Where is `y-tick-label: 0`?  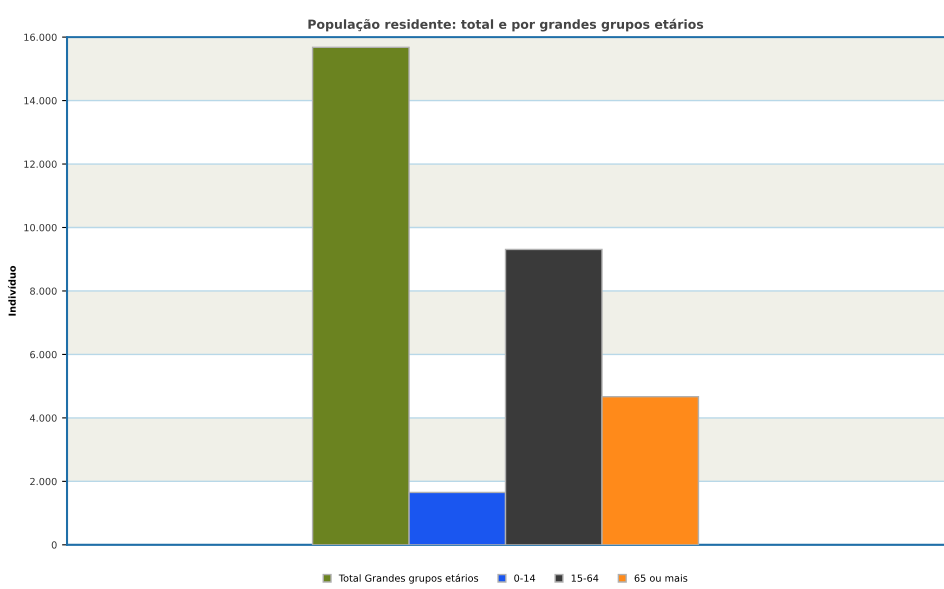 y-tick-label: 0 is located at coordinates (54, 545).